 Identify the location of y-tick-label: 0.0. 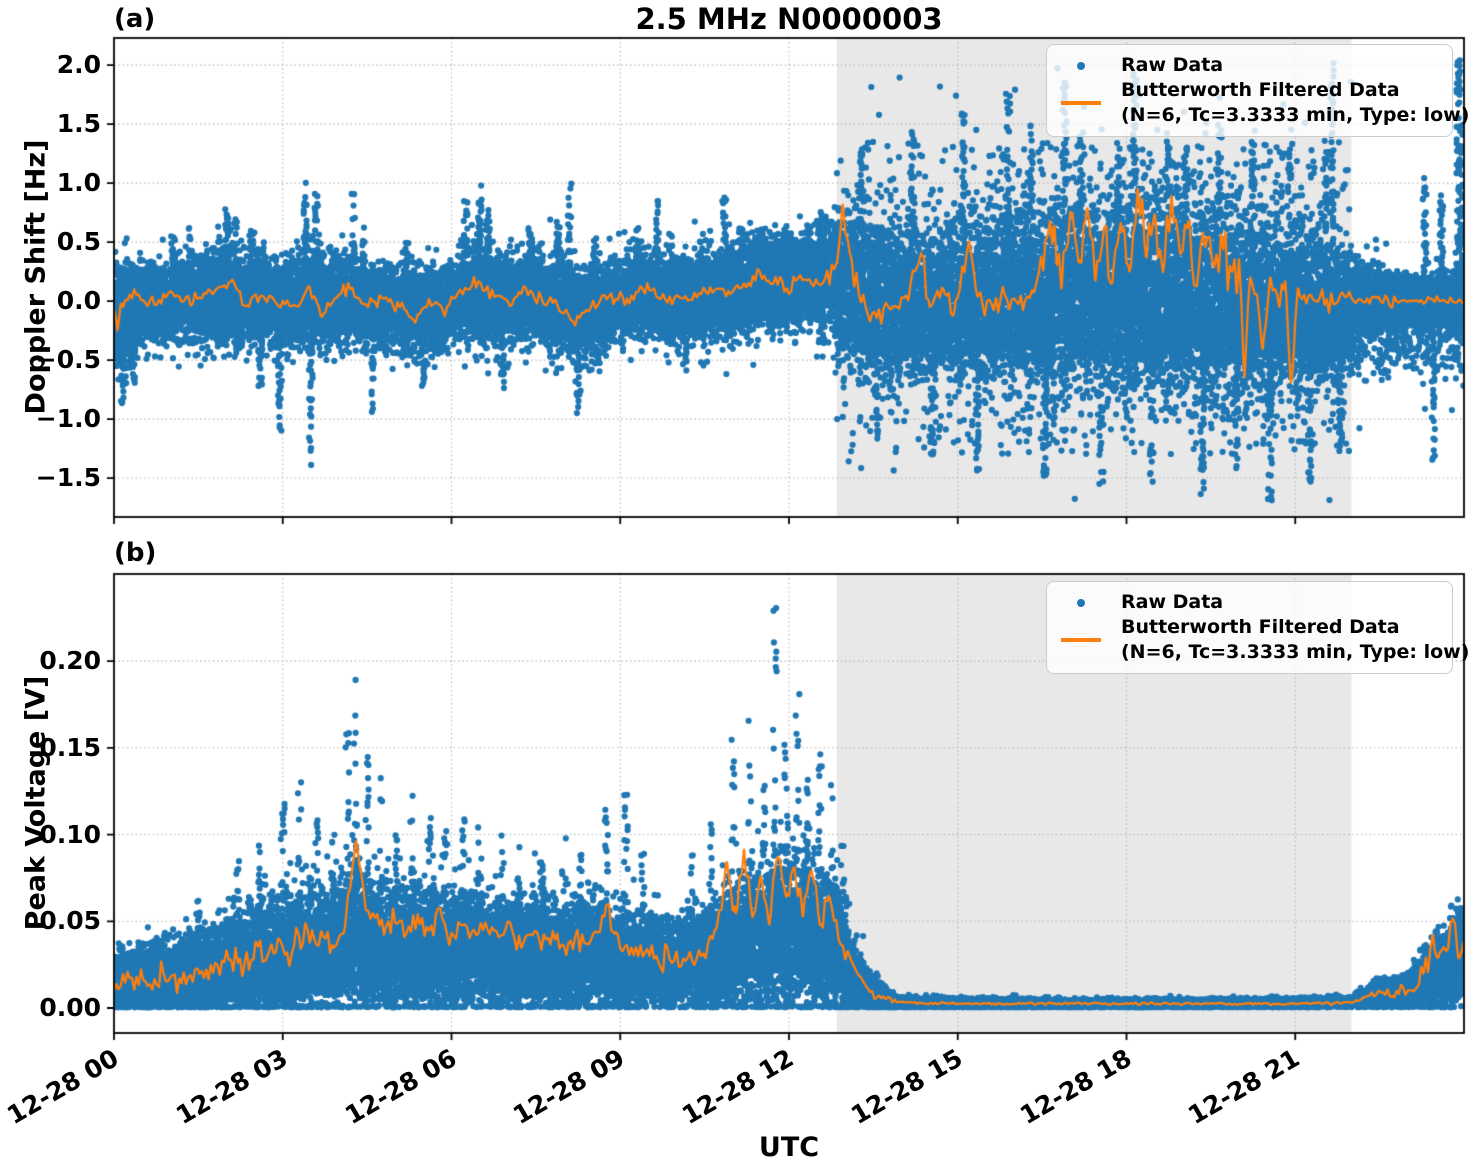
(78, 301).